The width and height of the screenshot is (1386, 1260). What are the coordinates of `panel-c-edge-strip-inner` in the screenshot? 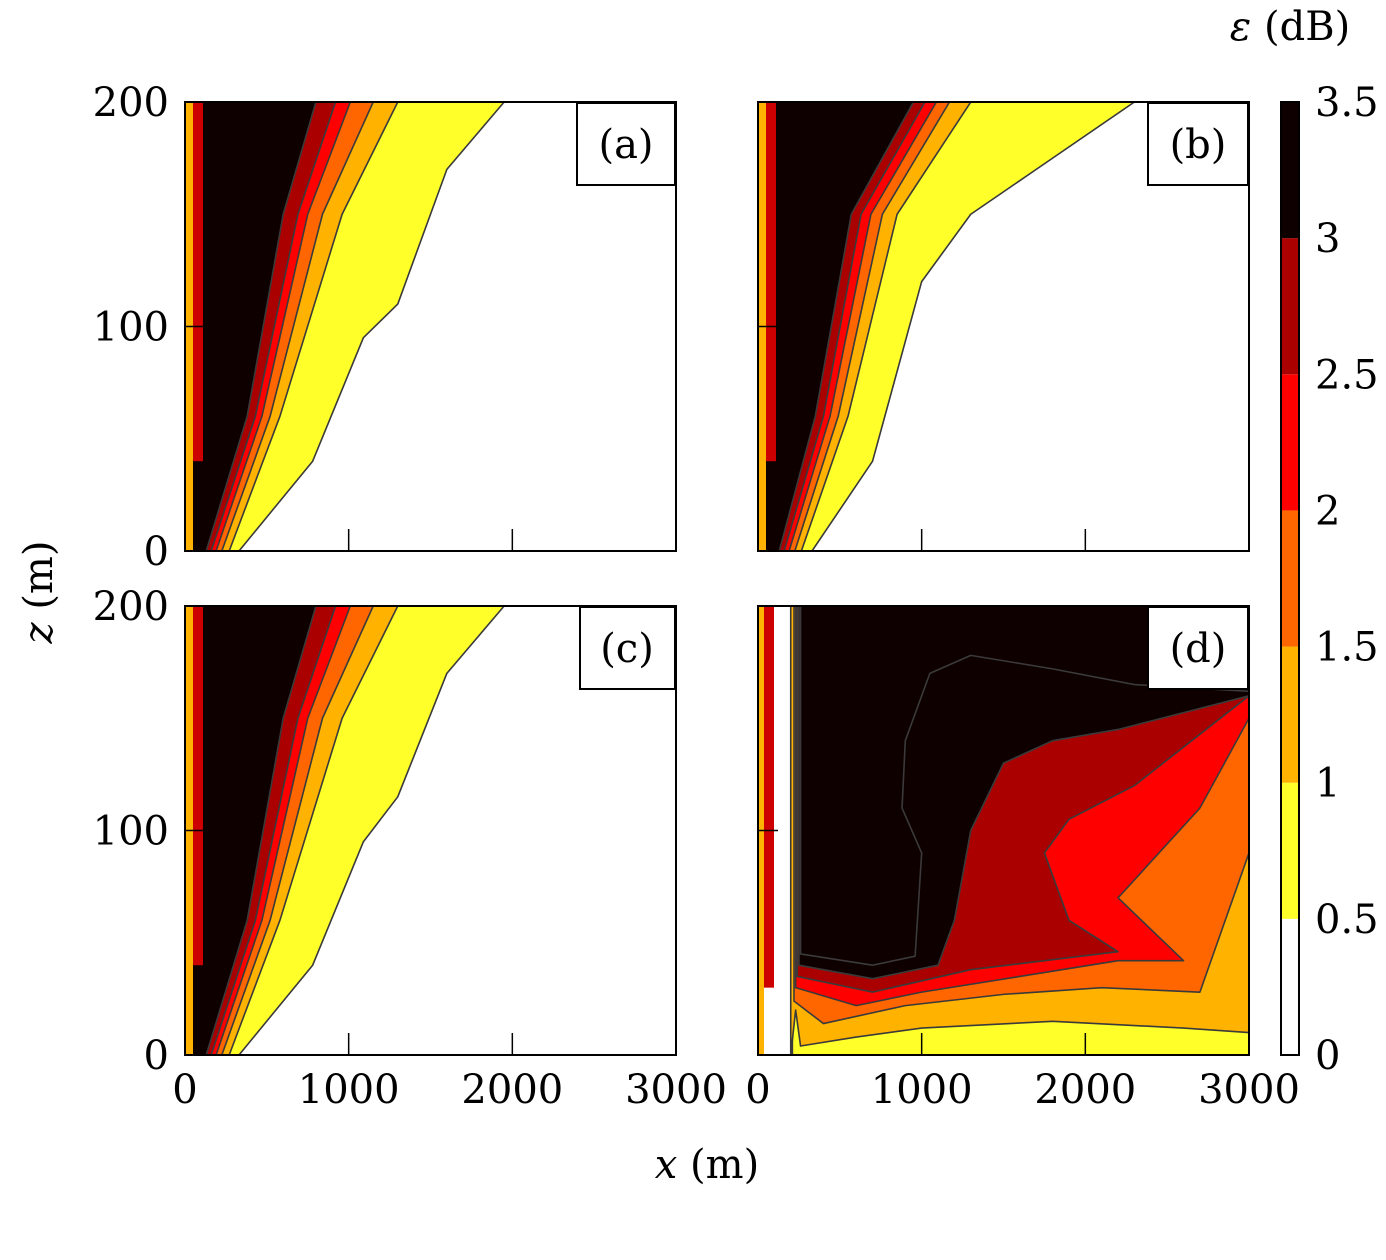 It's located at (198, 786).